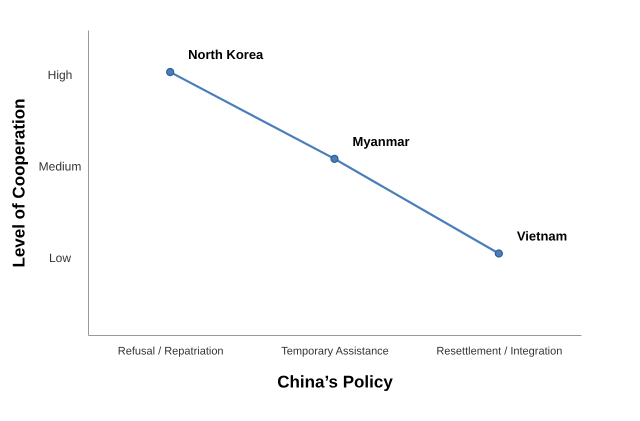 This screenshot has width=640, height=421. I want to click on text: Medium, so click(60, 167).